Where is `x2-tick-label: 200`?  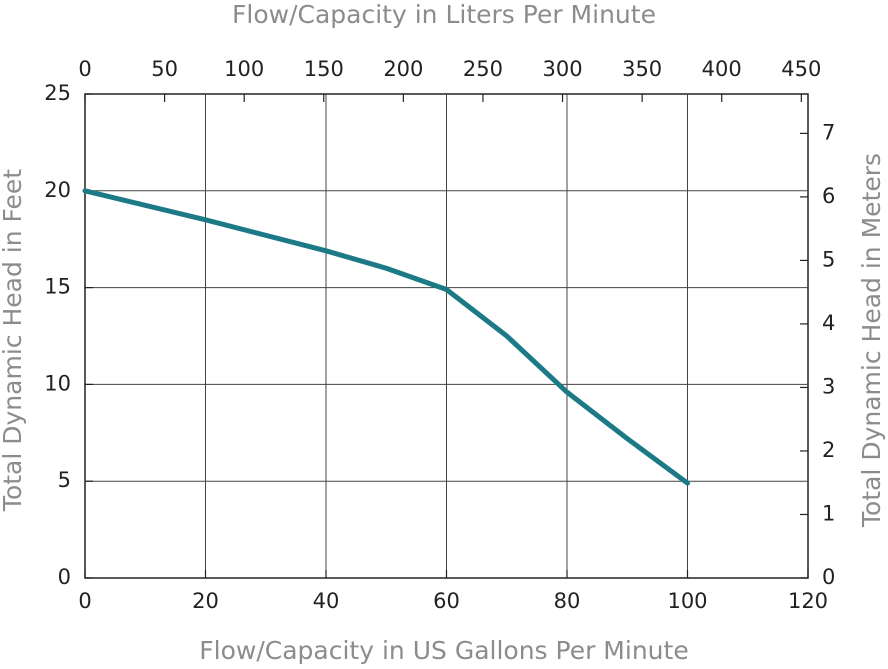 x2-tick-label: 200 is located at coordinates (403, 69).